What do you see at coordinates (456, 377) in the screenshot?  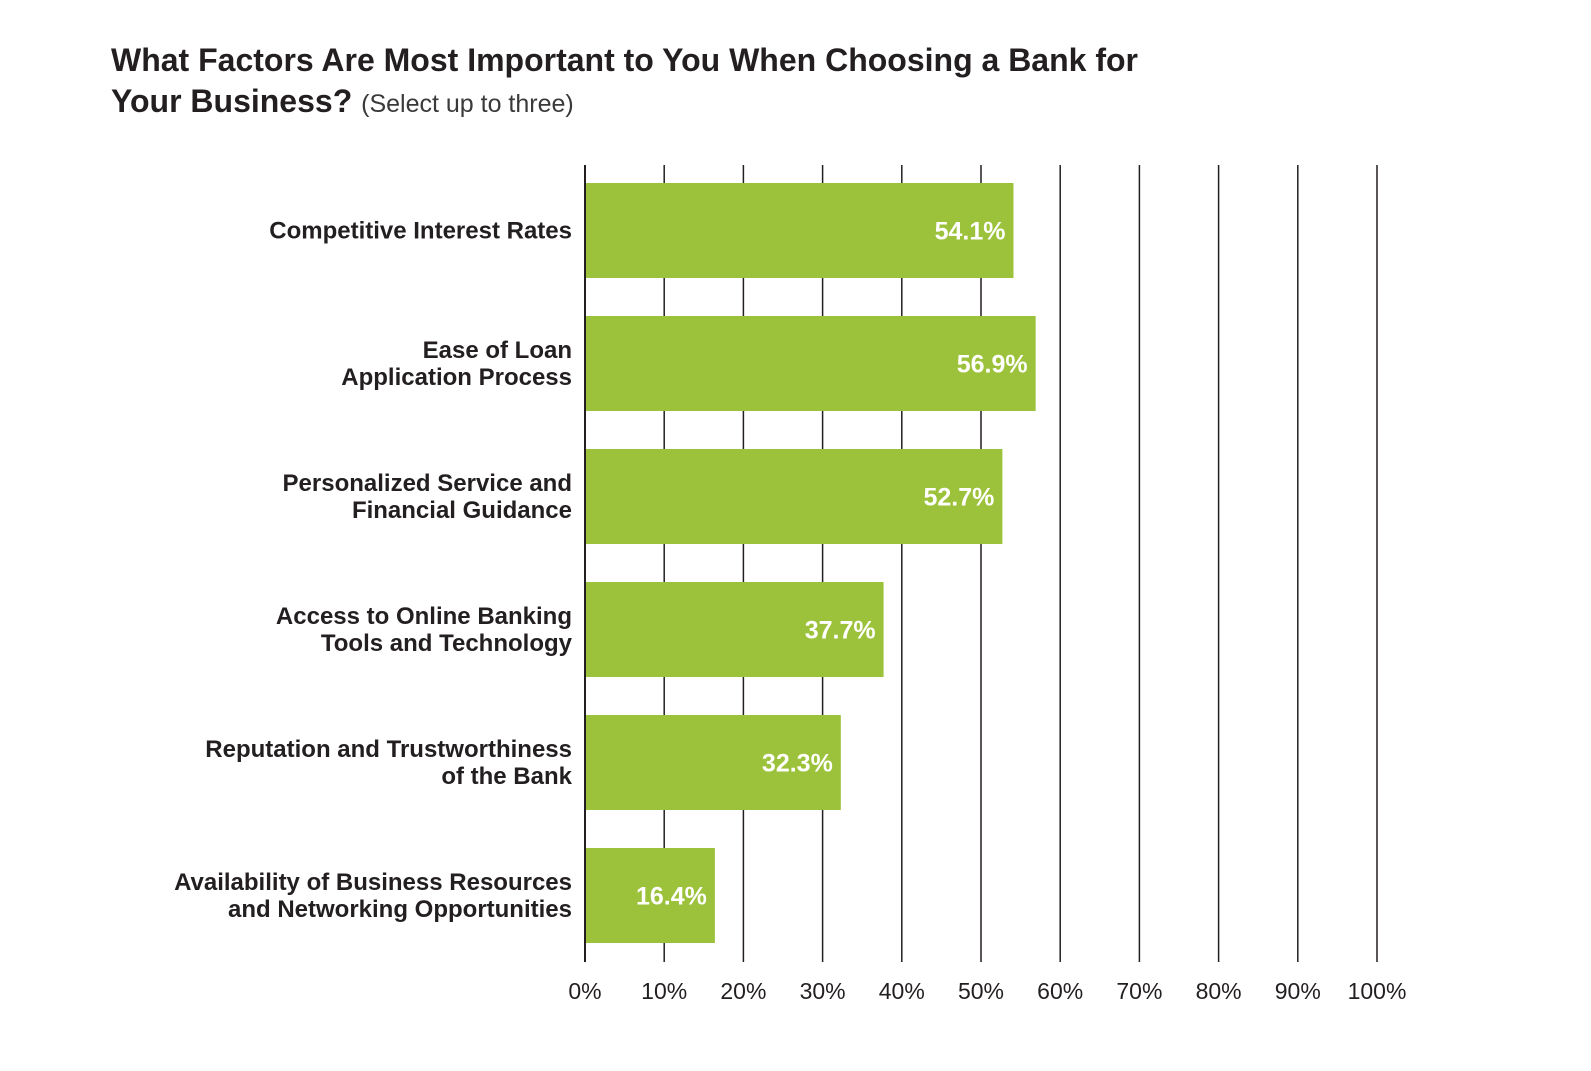 I see `category-label-line: Application Process` at bounding box center [456, 377].